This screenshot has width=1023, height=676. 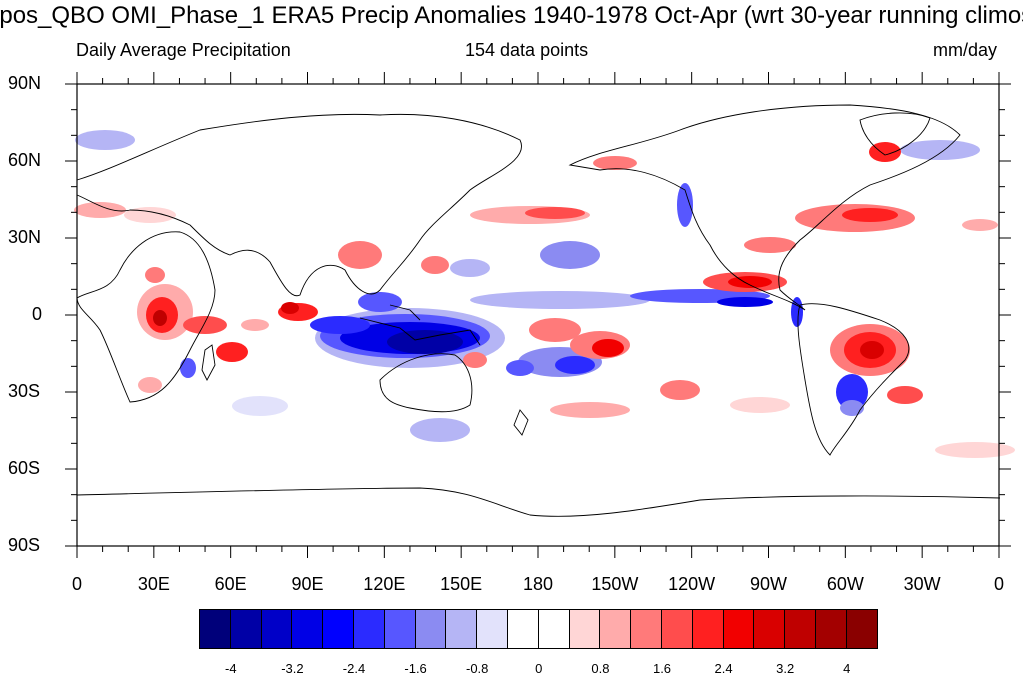 I want to click on colorbar-label: -2.4, so click(x=354, y=668).